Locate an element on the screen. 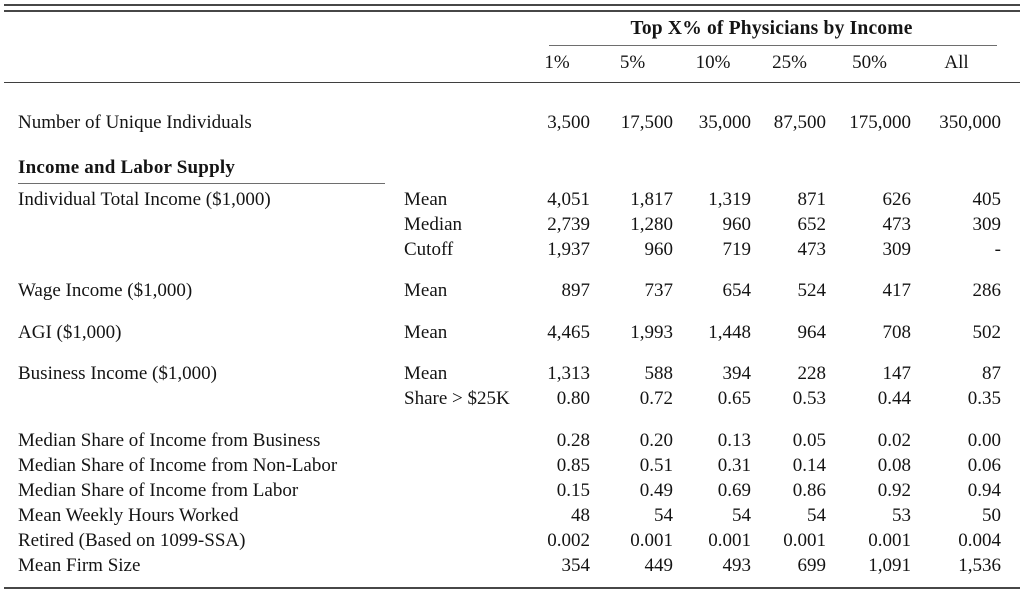  cell-value: 0.85 is located at coordinates (573, 465).